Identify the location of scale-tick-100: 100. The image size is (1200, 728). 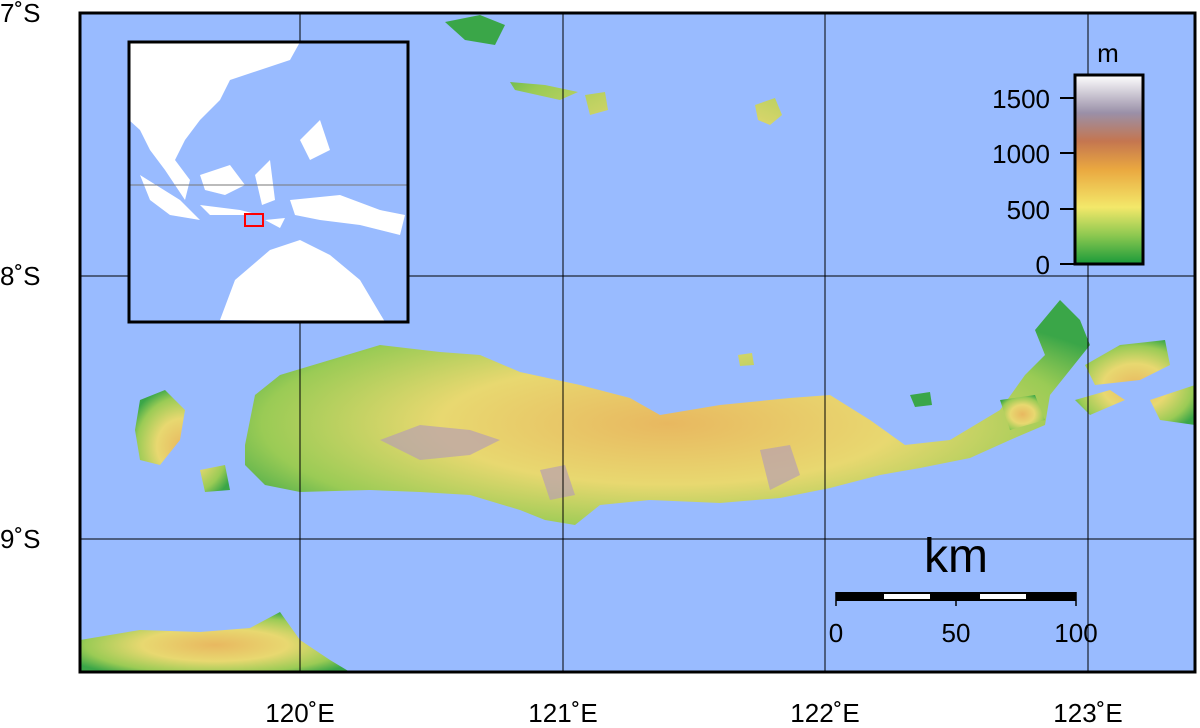
(1075, 633).